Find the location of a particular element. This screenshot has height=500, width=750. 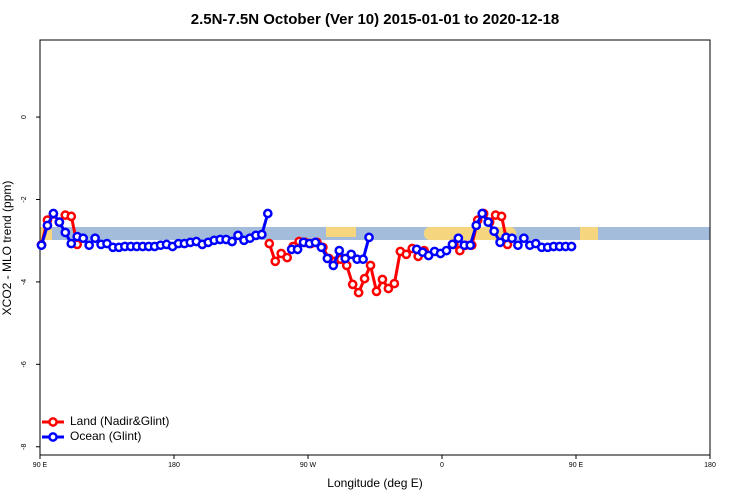

x-tick-label: 90 W is located at coordinates (308, 465).